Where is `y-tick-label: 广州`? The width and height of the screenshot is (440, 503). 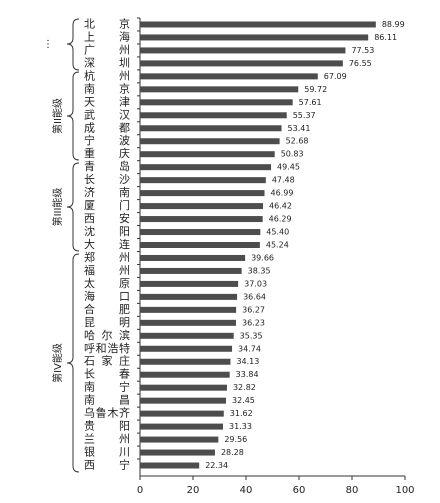
y-tick-label: 广州 is located at coordinates (107, 49).